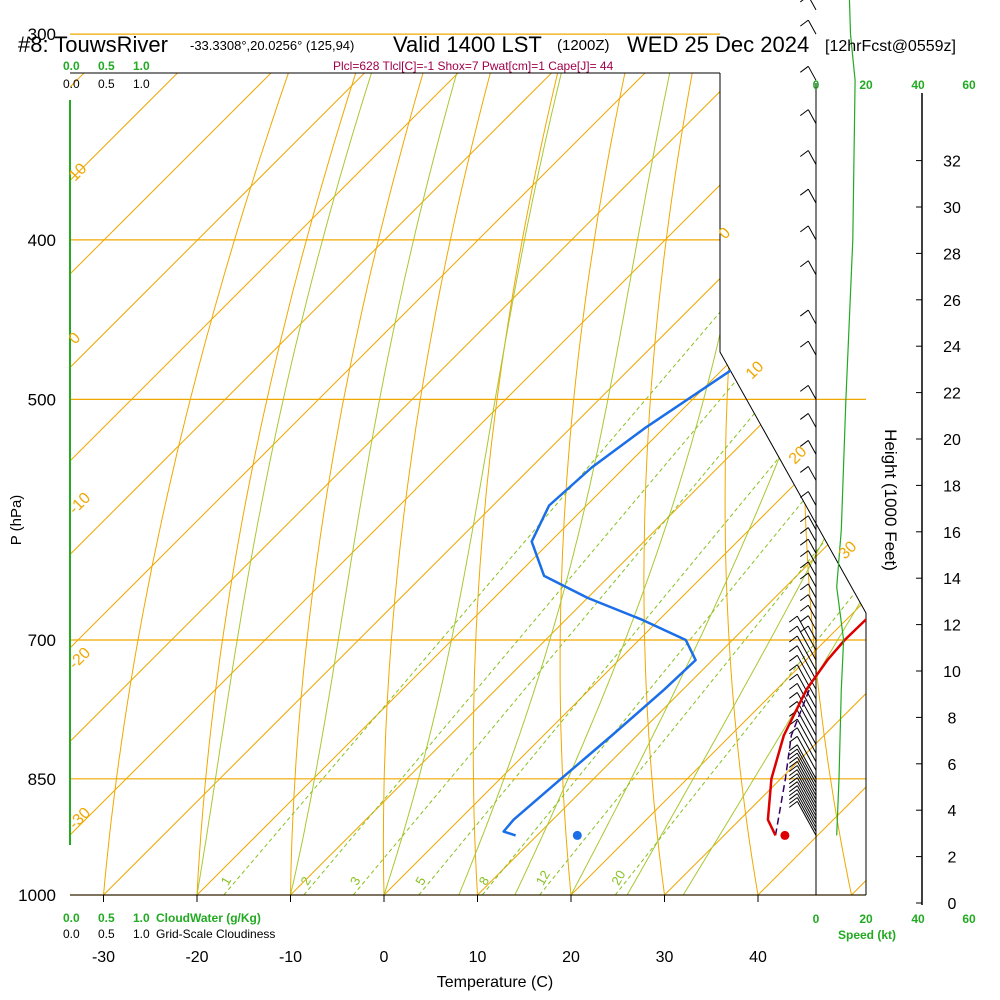 Image resolution: width=1000 pixels, height=1000 pixels. Describe the element at coordinates (952, 254) in the screenshot. I see `height-tick-label: 28` at that location.